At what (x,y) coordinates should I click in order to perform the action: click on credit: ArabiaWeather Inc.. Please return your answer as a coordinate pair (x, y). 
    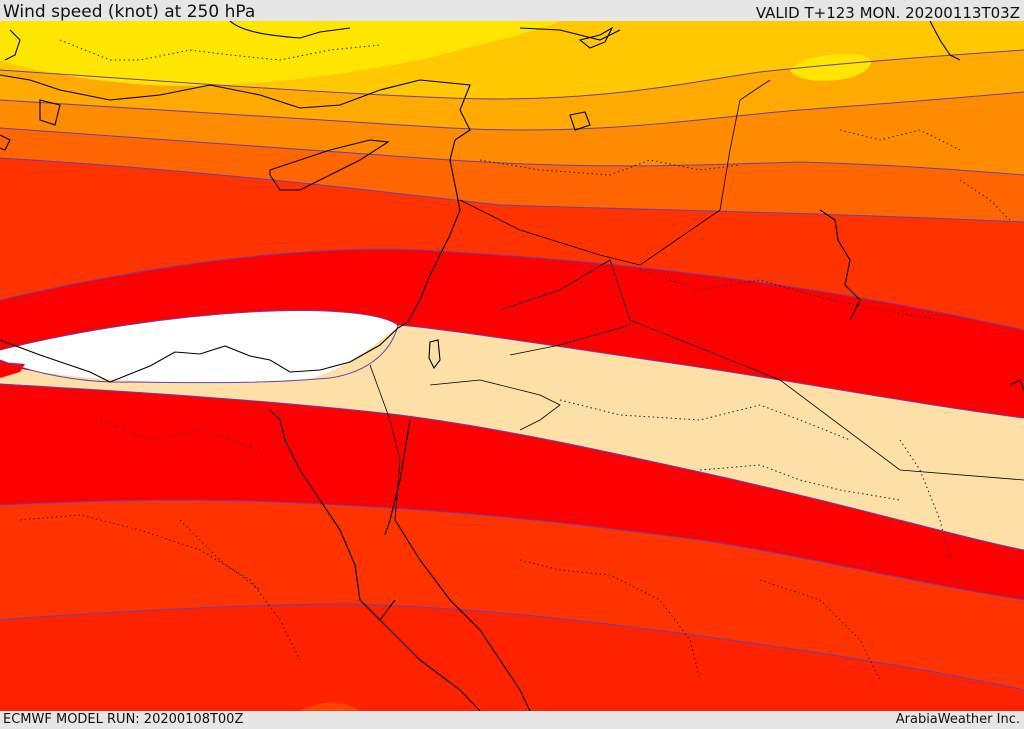
    Looking at the image, I should click on (957, 719).